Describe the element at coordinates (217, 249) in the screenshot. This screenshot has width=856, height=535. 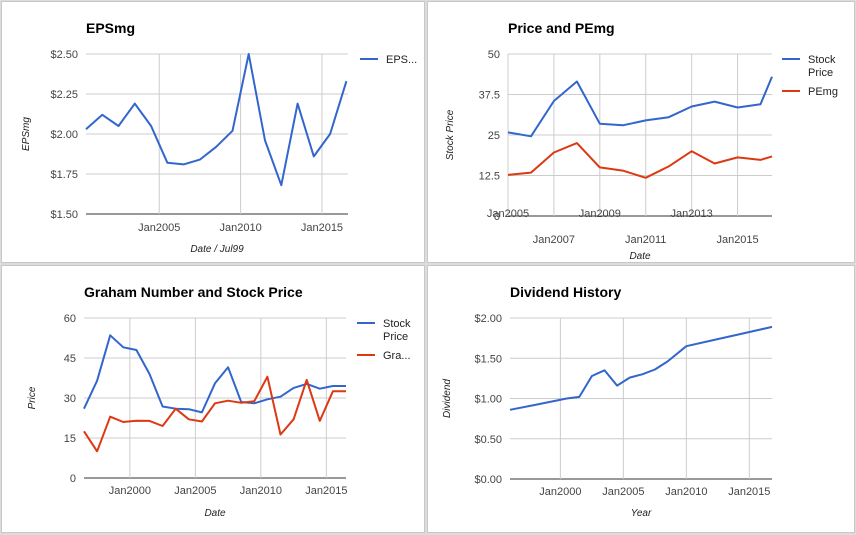
I see `x-axis-label: Date / Jul99` at that location.